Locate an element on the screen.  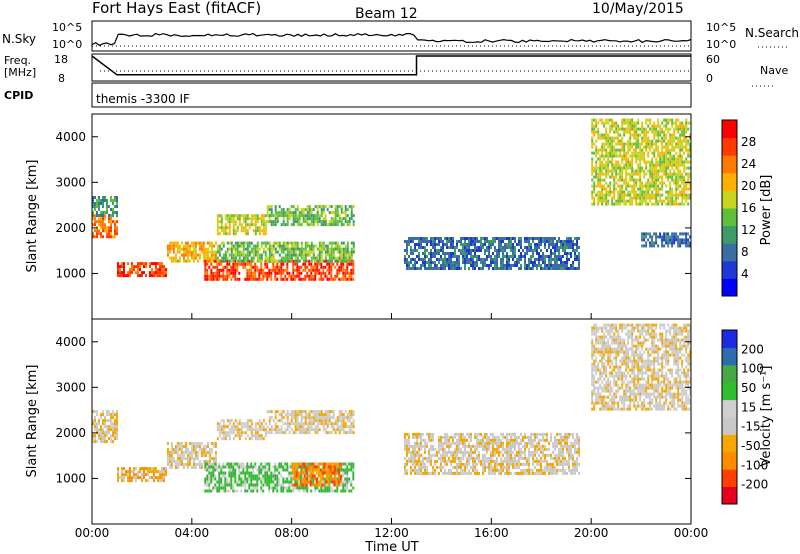
cpid-label: CPID is located at coordinates (18, 95).